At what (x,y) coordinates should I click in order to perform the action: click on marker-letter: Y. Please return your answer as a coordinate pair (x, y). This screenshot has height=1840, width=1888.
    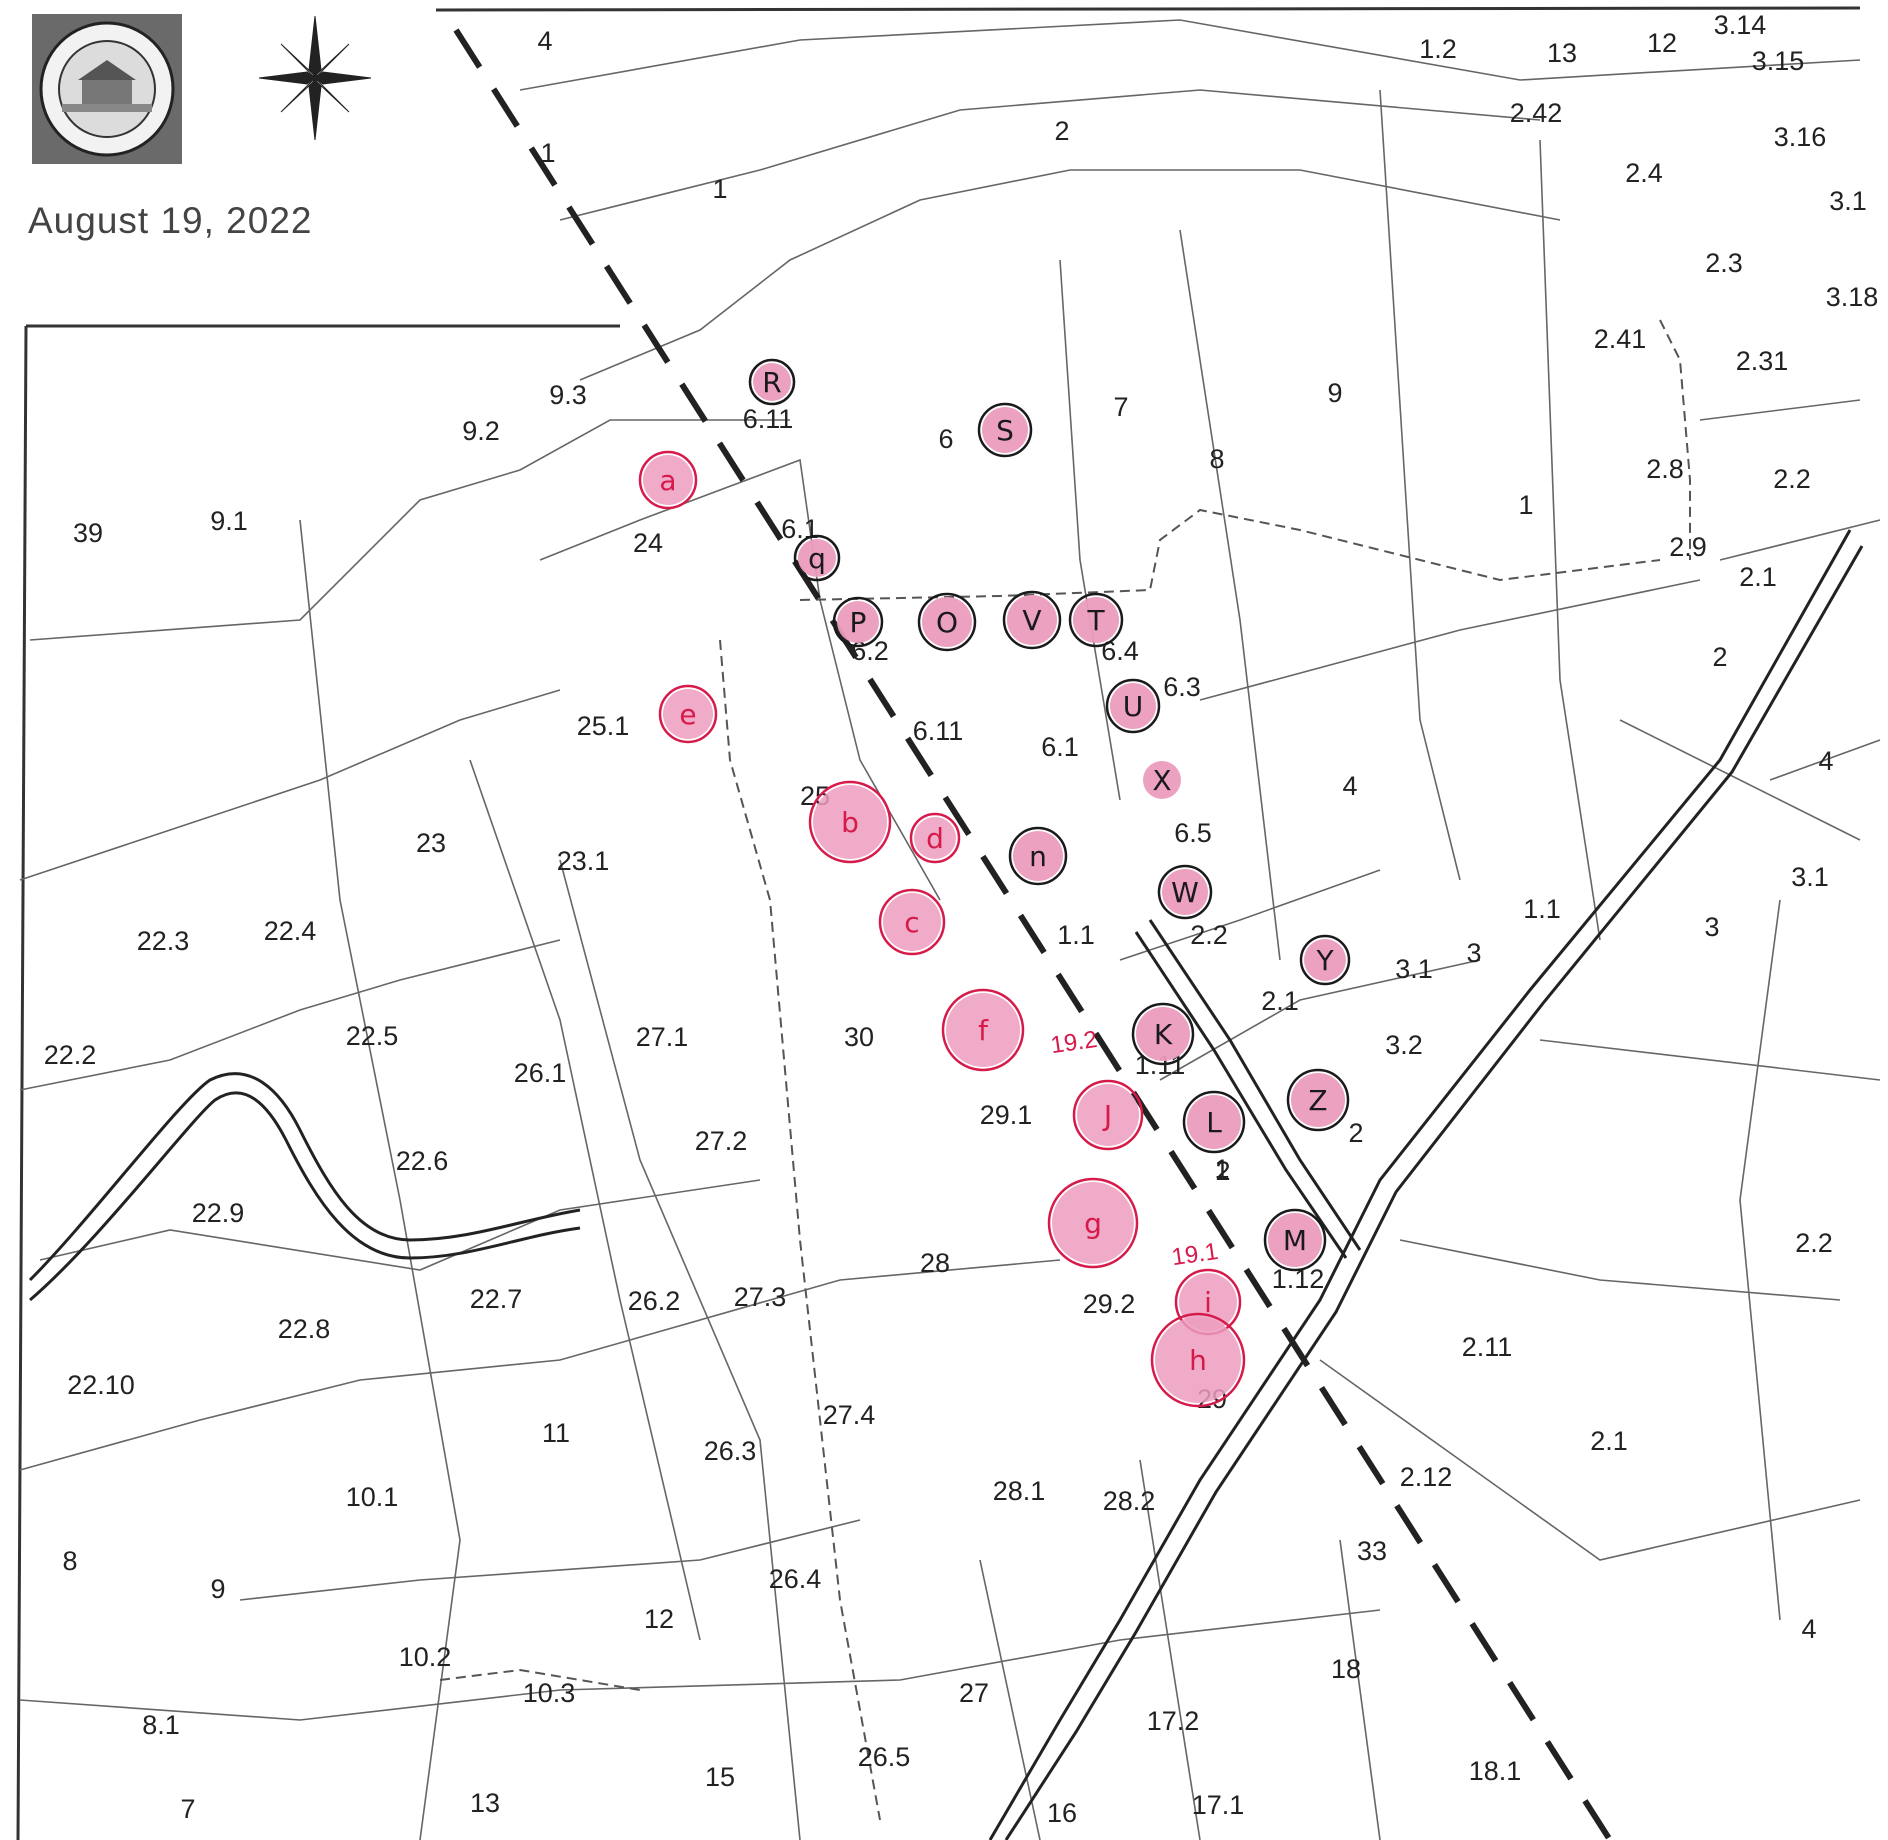
    Looking at the image, I should click on (1324, 960).